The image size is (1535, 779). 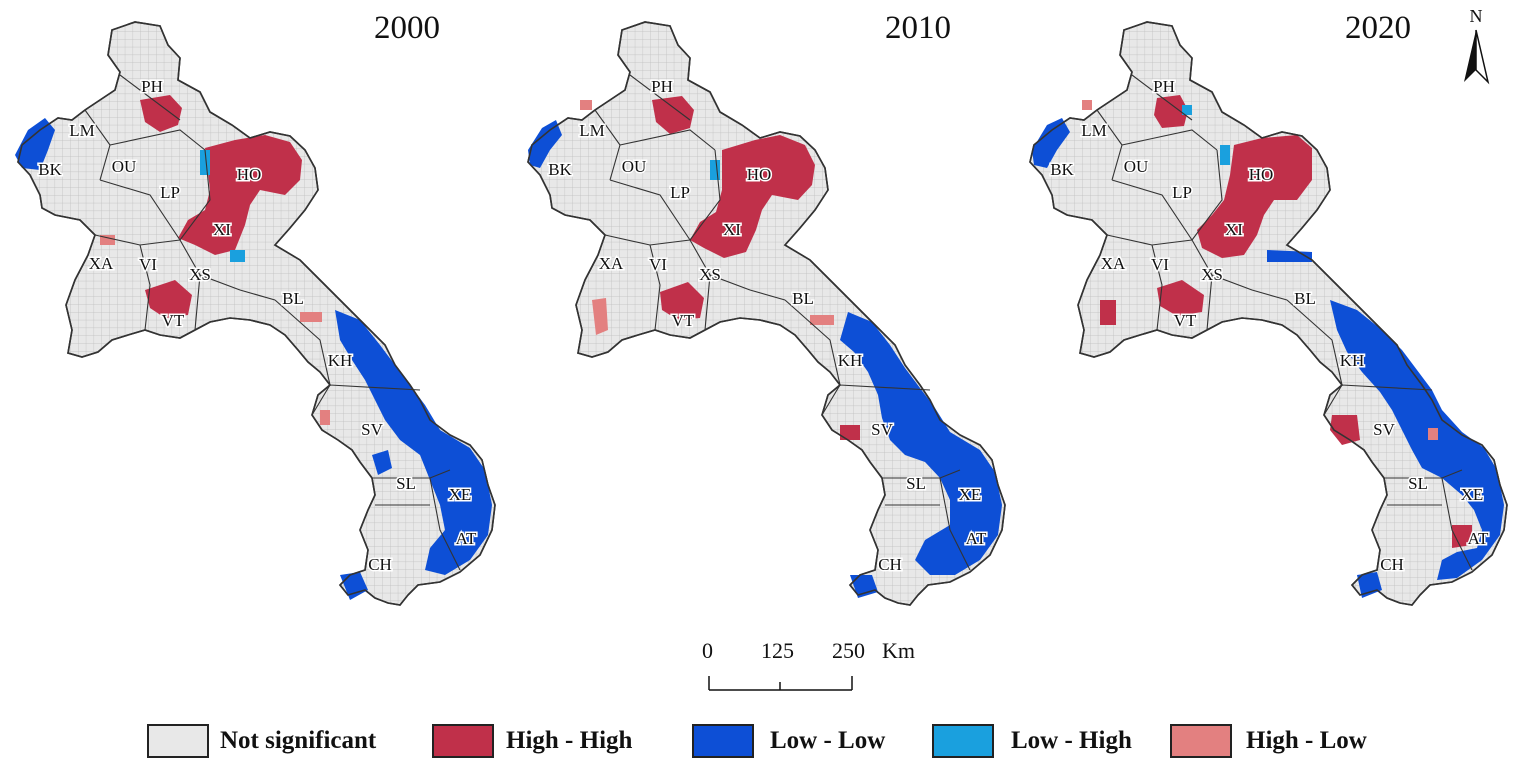 What do you see at coordinates (1470, 56) in the screenshot?
I see `north-arrow-icon` at bounding box center [1470, 56].